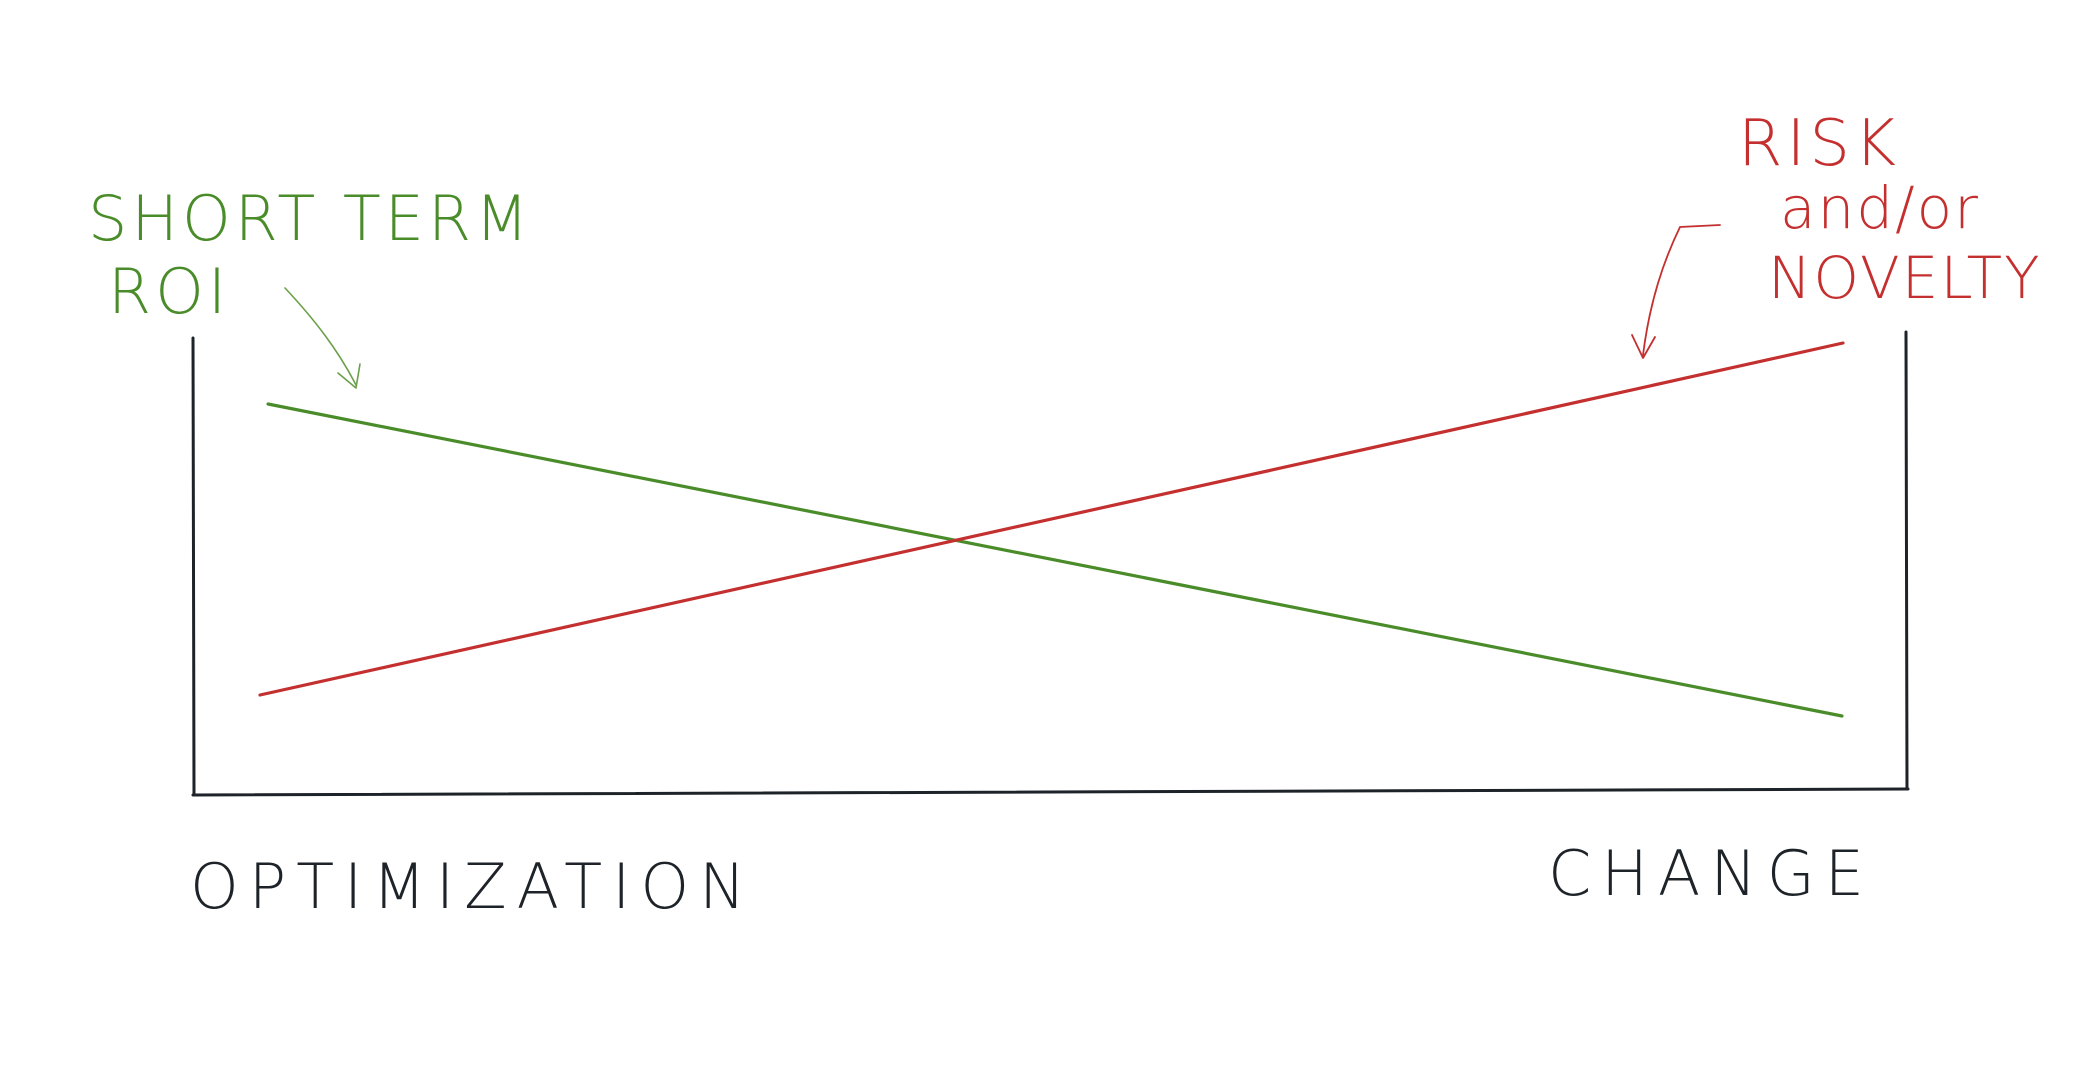  I want to click on right-axis, so click(1906, 560).